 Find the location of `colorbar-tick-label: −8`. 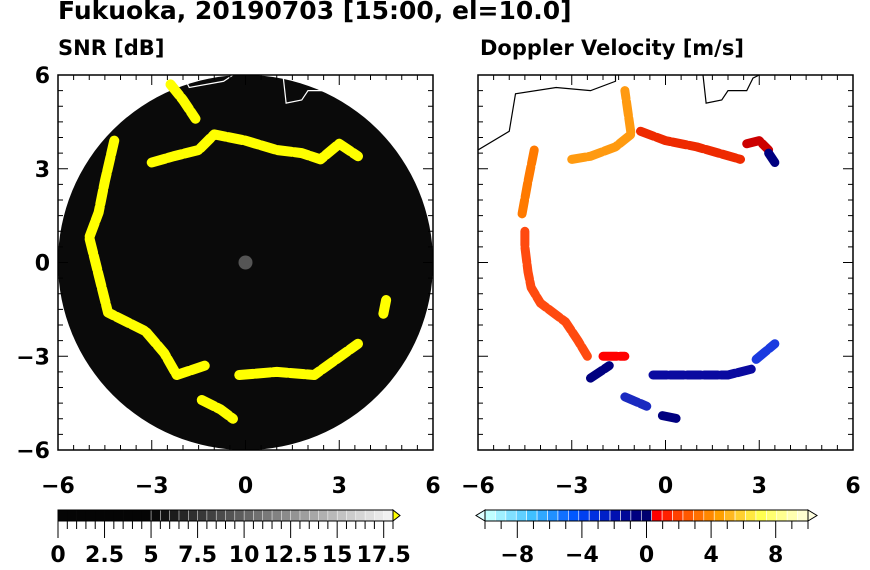

colorbar-tick-label: −8 is located at coordinates (517, 555).